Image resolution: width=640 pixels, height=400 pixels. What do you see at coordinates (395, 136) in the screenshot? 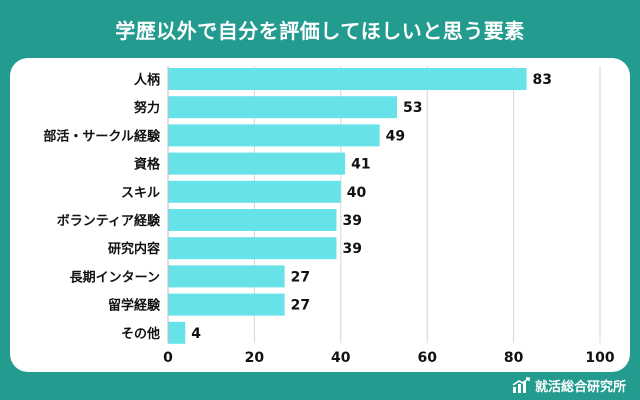
I see `data-label: 49` at bounding box center [395, 136].